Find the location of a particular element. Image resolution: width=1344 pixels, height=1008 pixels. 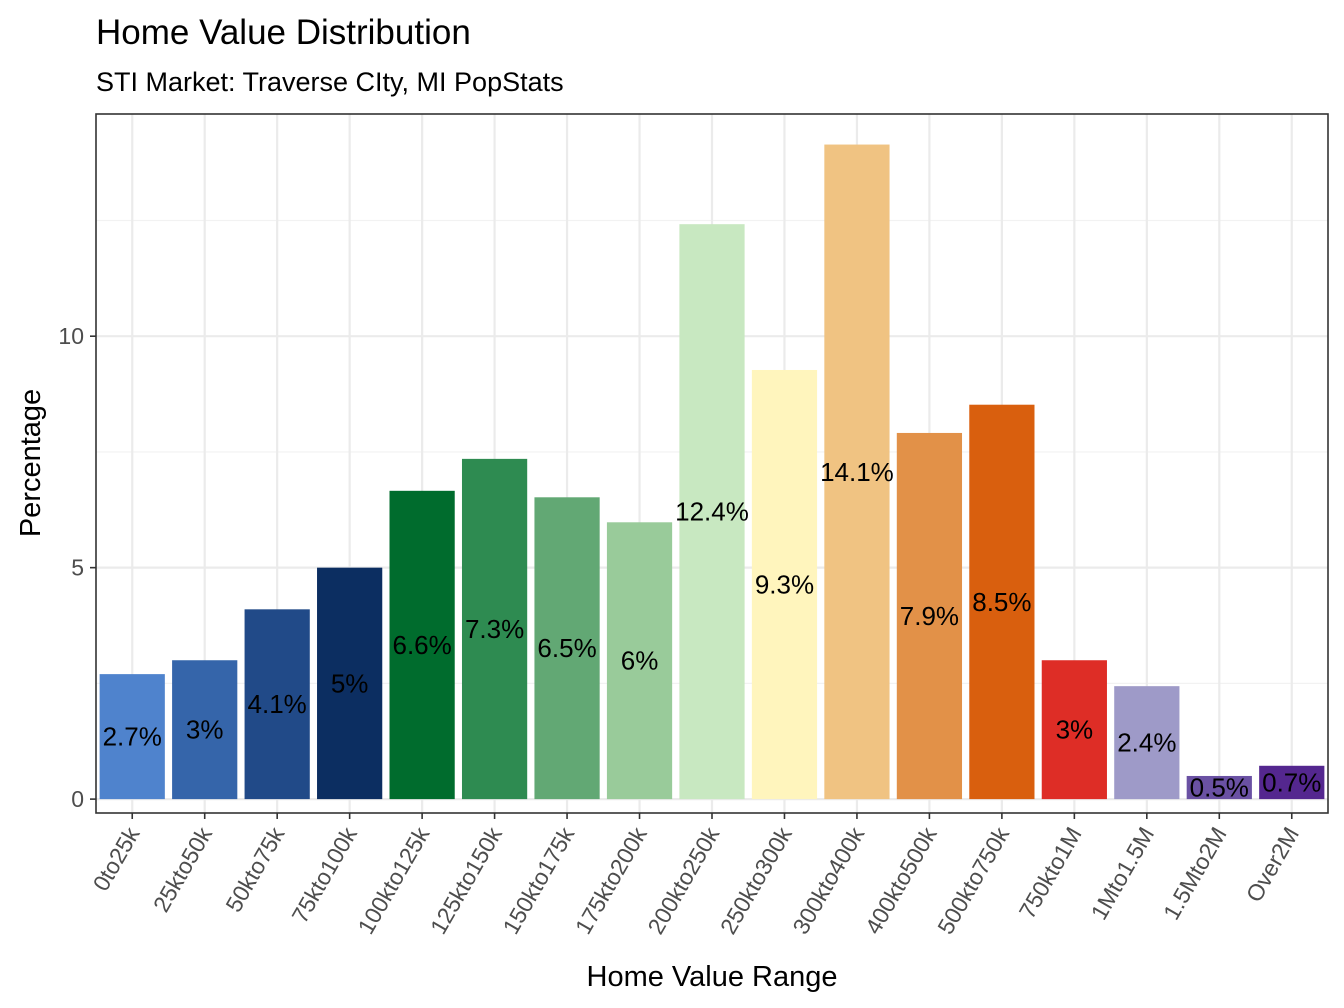

y-tick-label: 10 is located at coordinates (71, 336).